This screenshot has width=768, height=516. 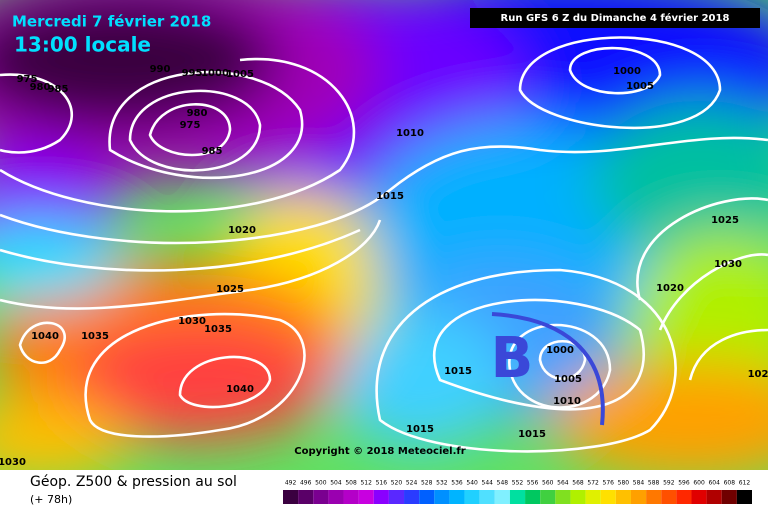 I want to click on colorbar-label: 524, so click(x=412, y=483).